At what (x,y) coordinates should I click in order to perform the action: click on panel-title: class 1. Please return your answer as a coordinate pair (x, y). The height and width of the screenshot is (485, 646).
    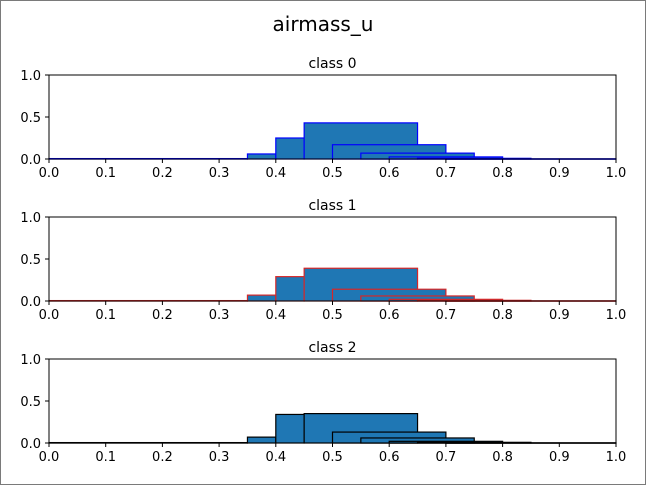
    Looking at the image, I should click on (332, 206).